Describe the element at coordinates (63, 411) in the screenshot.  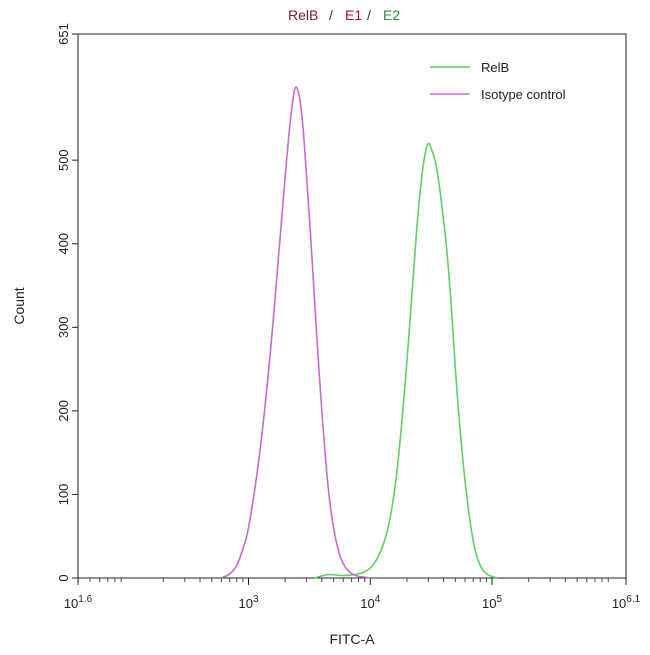
I see `y-tick-label-200: 200` at that location.